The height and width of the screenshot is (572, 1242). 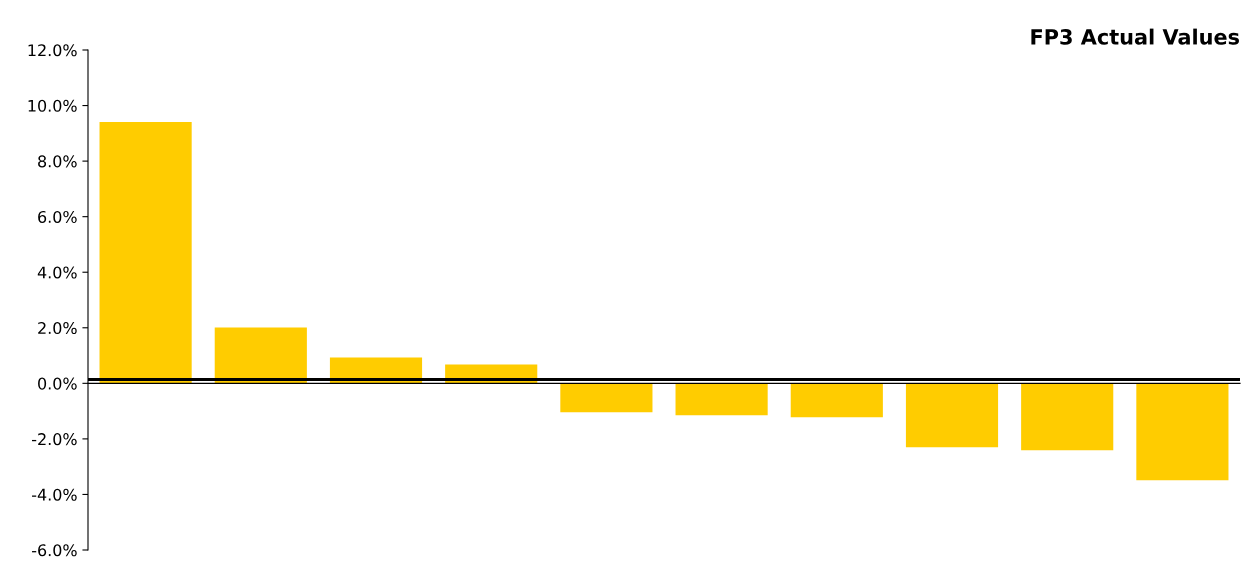 I want to click on y-tick-label: 8.0%, so click(x=57, y=161).